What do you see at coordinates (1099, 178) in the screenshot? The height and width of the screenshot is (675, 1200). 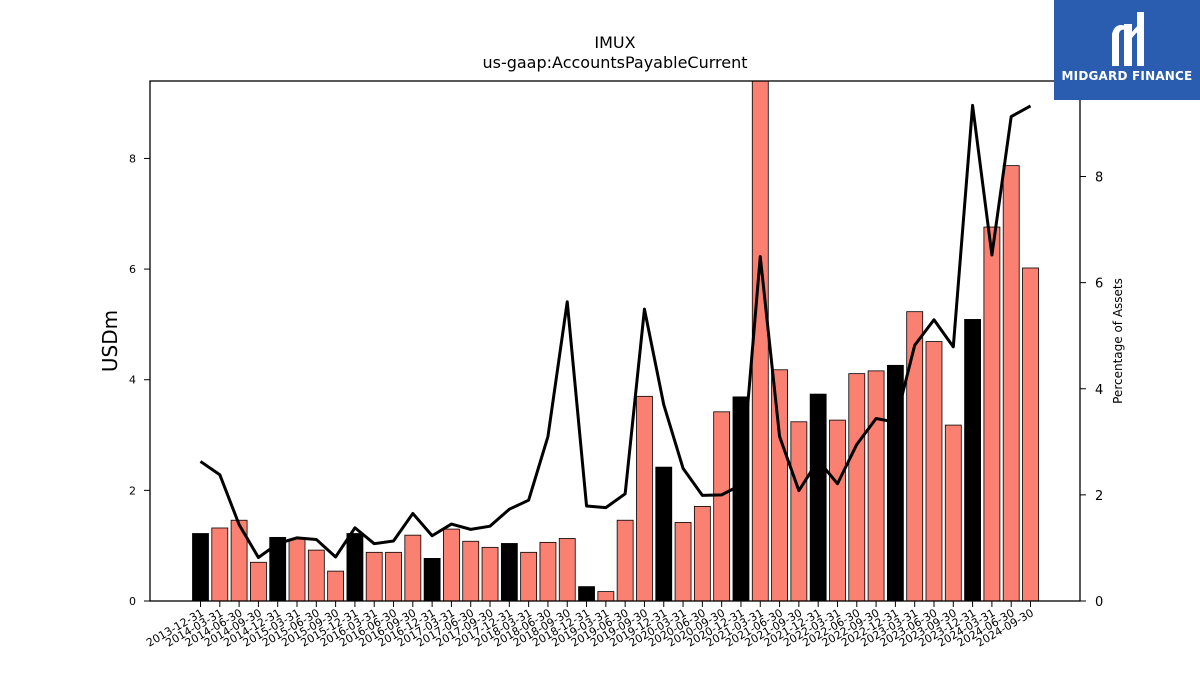 I see `y2-tick-label: 8` at bounding box center [1099, 178].